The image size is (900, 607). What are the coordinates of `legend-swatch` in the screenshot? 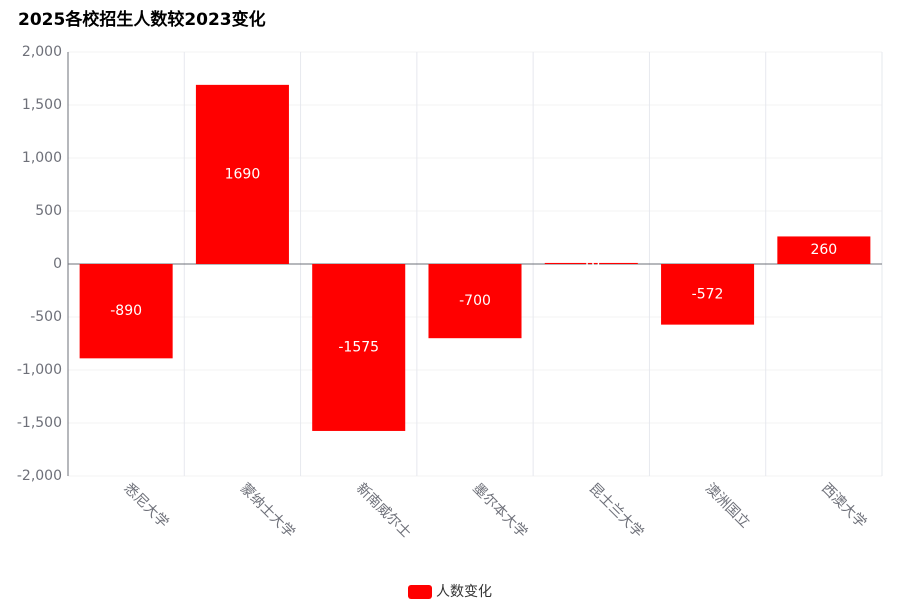 It's located at (420, 592).